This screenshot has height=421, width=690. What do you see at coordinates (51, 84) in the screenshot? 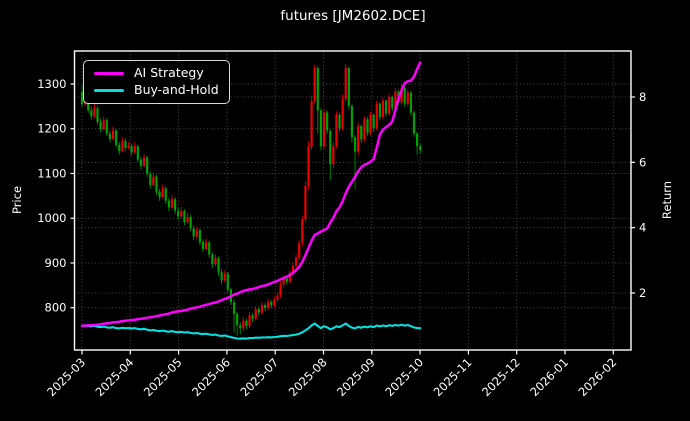
I see `price-tick-label: 1300` at bounding box center [51, 84].